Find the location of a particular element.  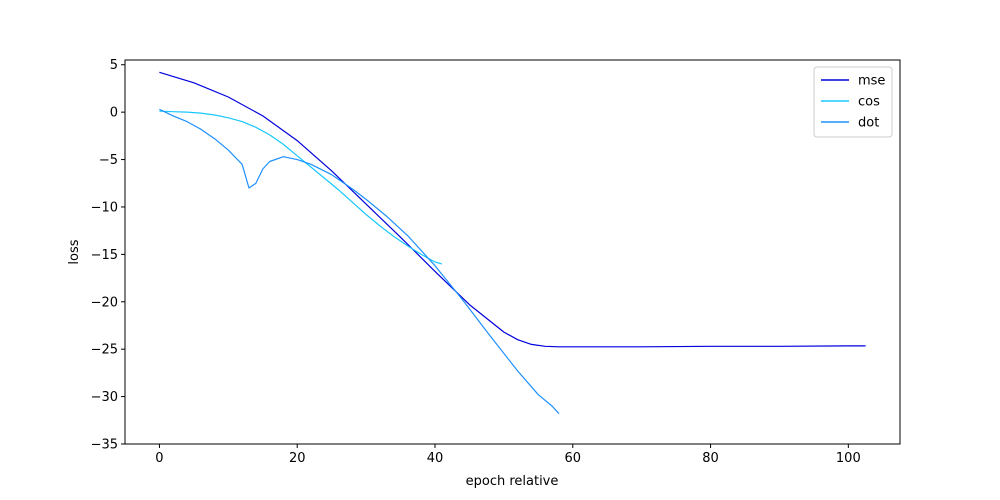

y-tick-label: −25 is located at coordinates (104, 350).